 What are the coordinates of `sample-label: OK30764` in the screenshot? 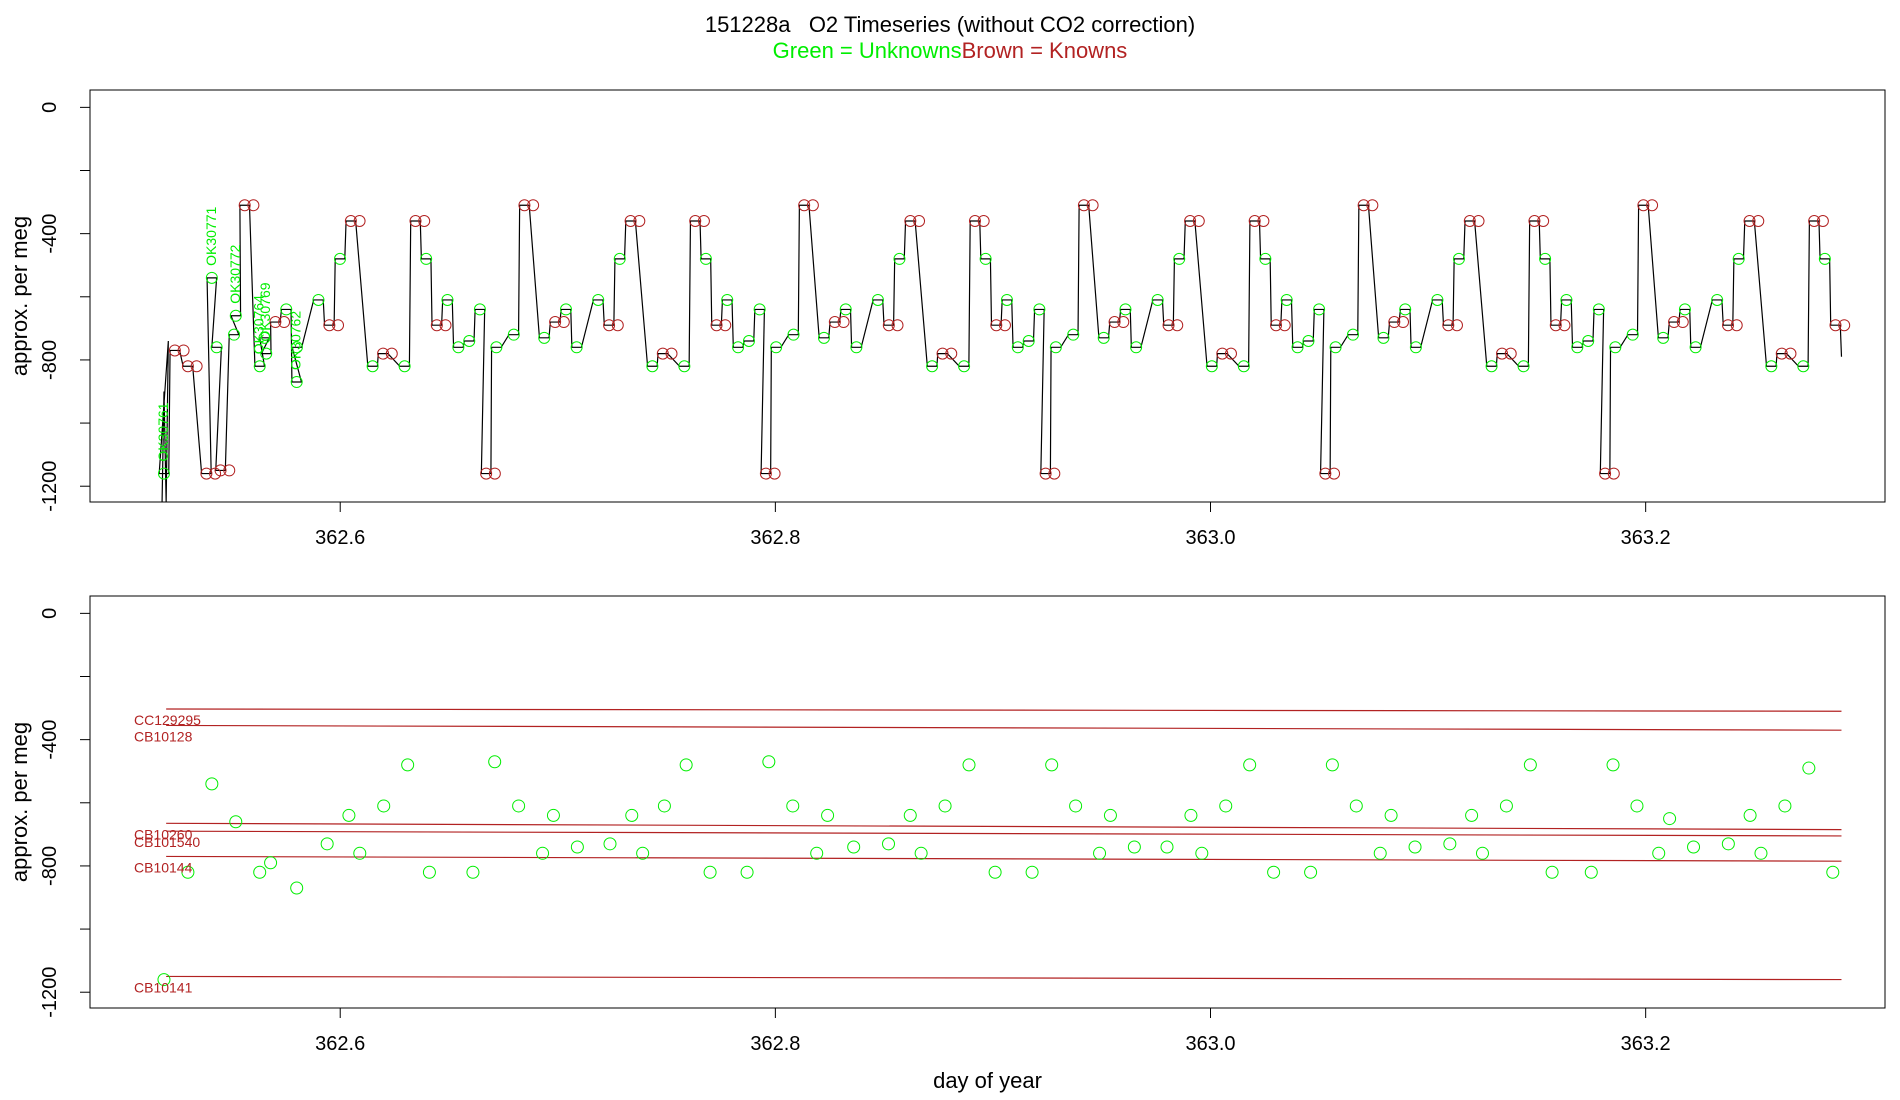 It's located at (259, 324).